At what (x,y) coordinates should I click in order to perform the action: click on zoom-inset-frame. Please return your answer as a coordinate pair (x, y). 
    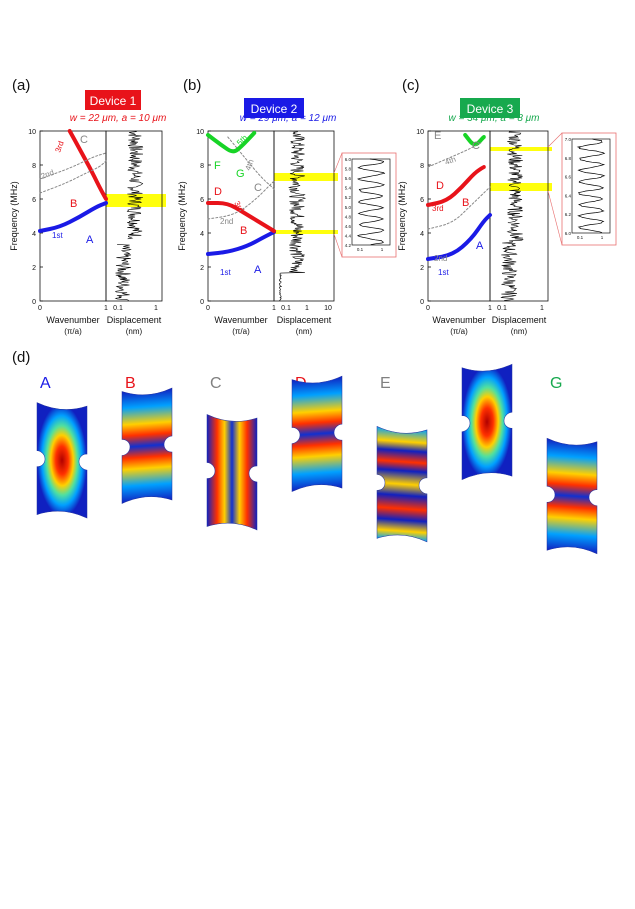
    Looking at the image, I should click on (589, 189).